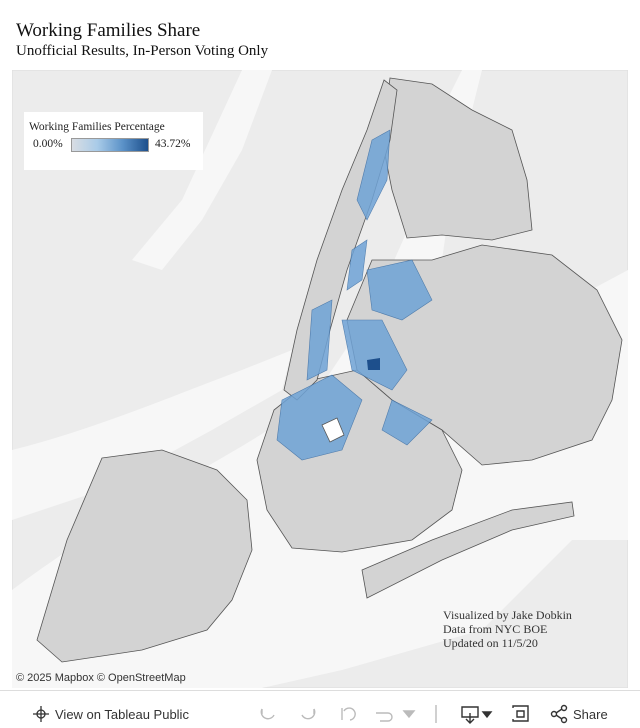 This screenshot has width=640, height=728. I want to click on legend-max: 43.72%, so click(173, 144).